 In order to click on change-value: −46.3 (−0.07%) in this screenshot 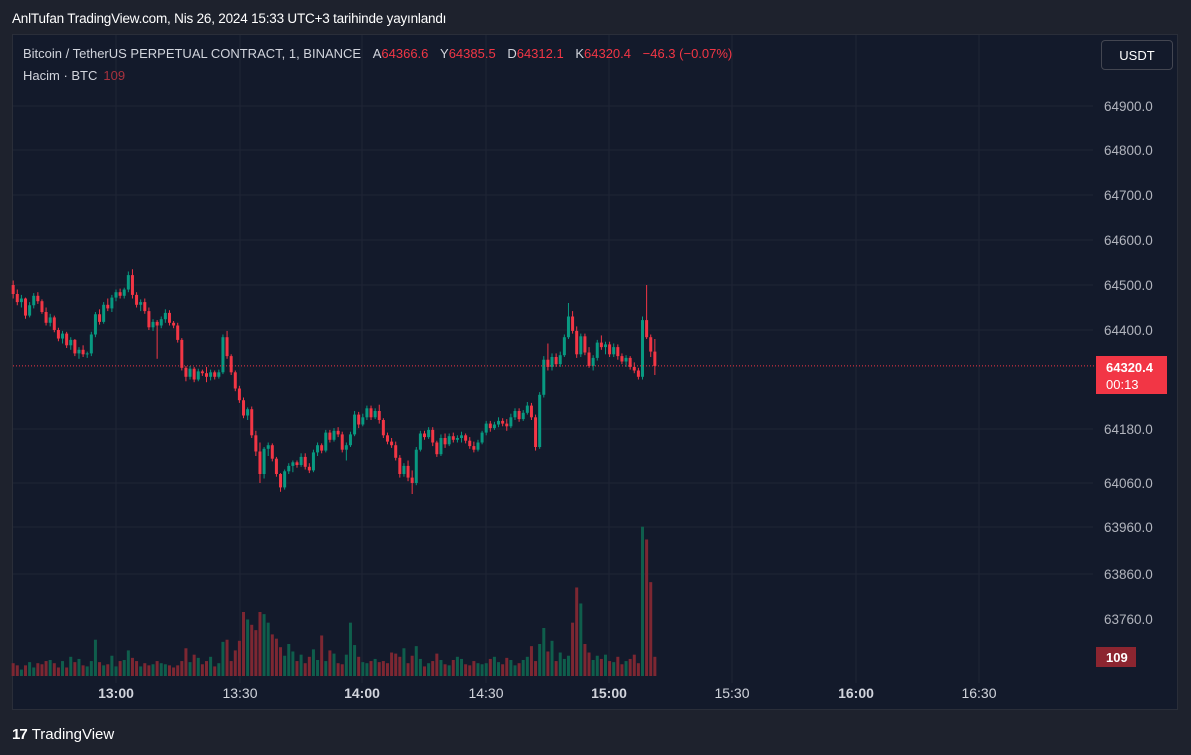, I will do `click(687, 53)`.